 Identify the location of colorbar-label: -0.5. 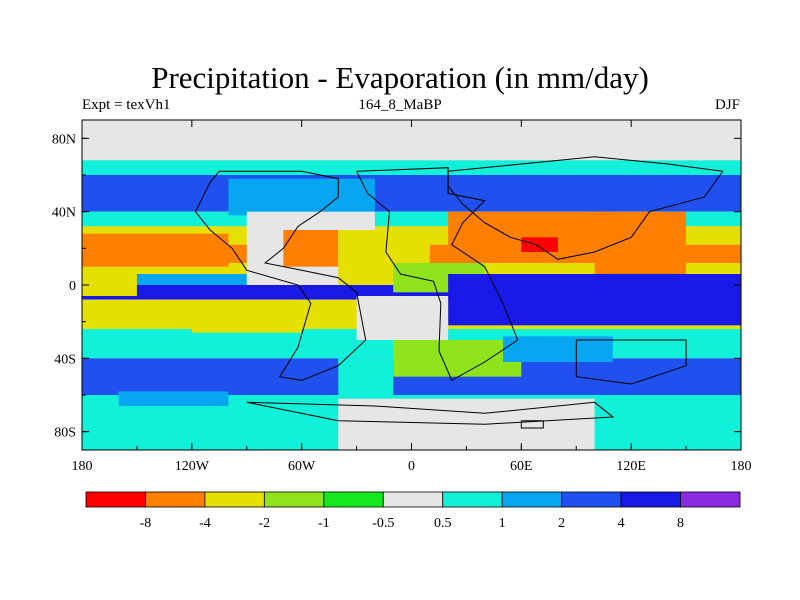
(383, 523).